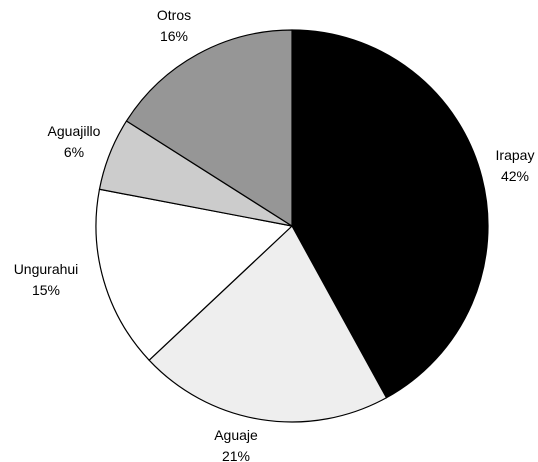 The height and width of the screenshot is (462, 538). What do you see at coordinates (209, 128) in the screenshot?
I see `pie-slice-otros` at bounding box center [209, 128].